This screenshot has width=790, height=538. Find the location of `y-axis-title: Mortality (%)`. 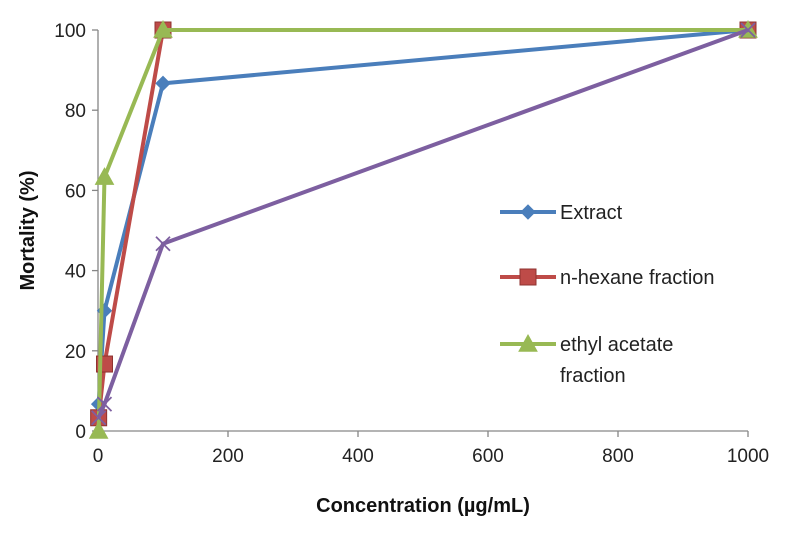

y-axis-title: Mortality (%) is located at coordinates (28, 231).